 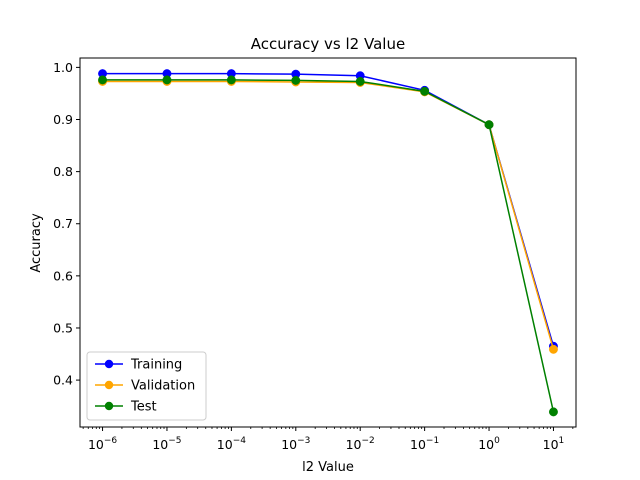 What do you see at coordinates (368, 441) in the screenshot?
I see `x-tick-label-exponent: −2` at bounding box center [368, 441].